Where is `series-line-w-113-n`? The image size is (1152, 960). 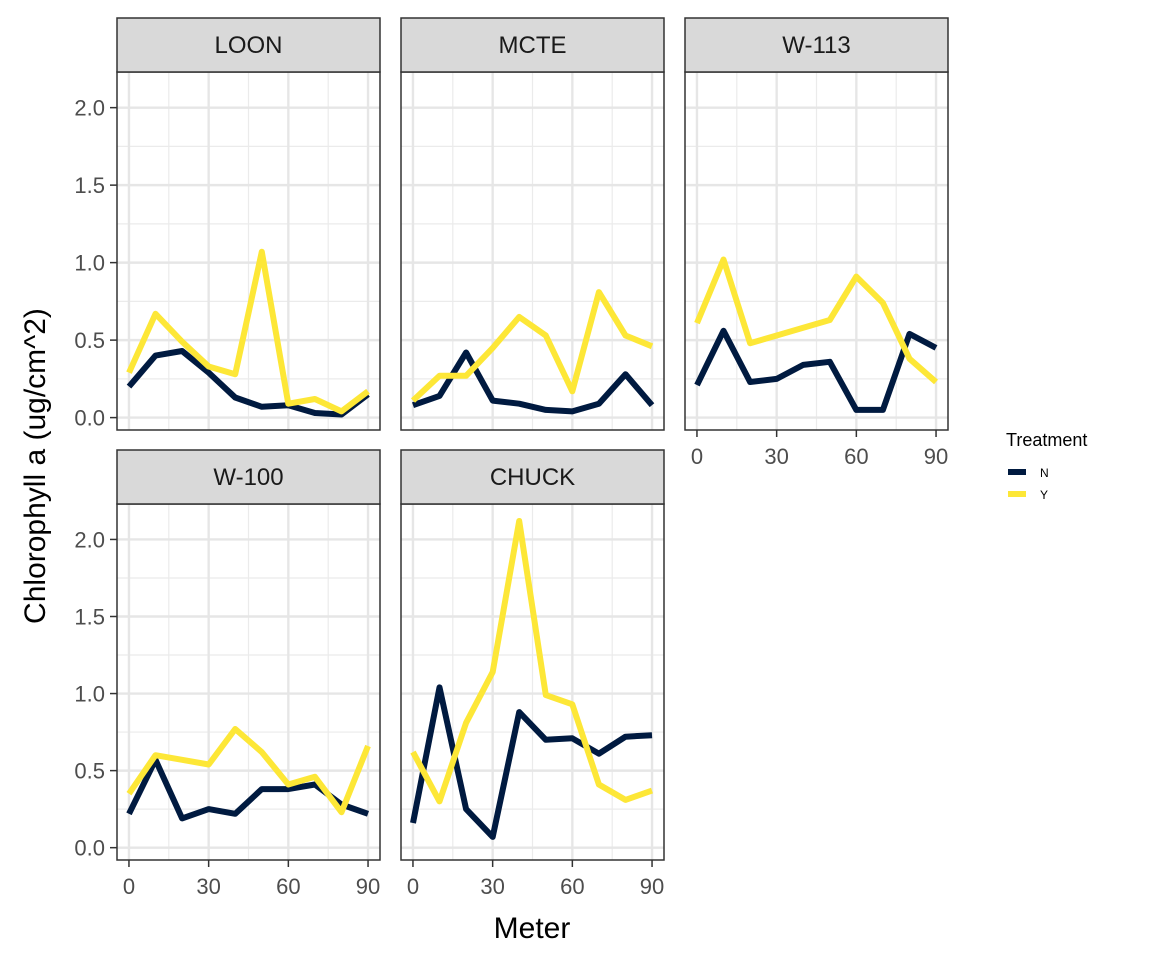
series-line-w-113-n is located at coordinates (816, 370).